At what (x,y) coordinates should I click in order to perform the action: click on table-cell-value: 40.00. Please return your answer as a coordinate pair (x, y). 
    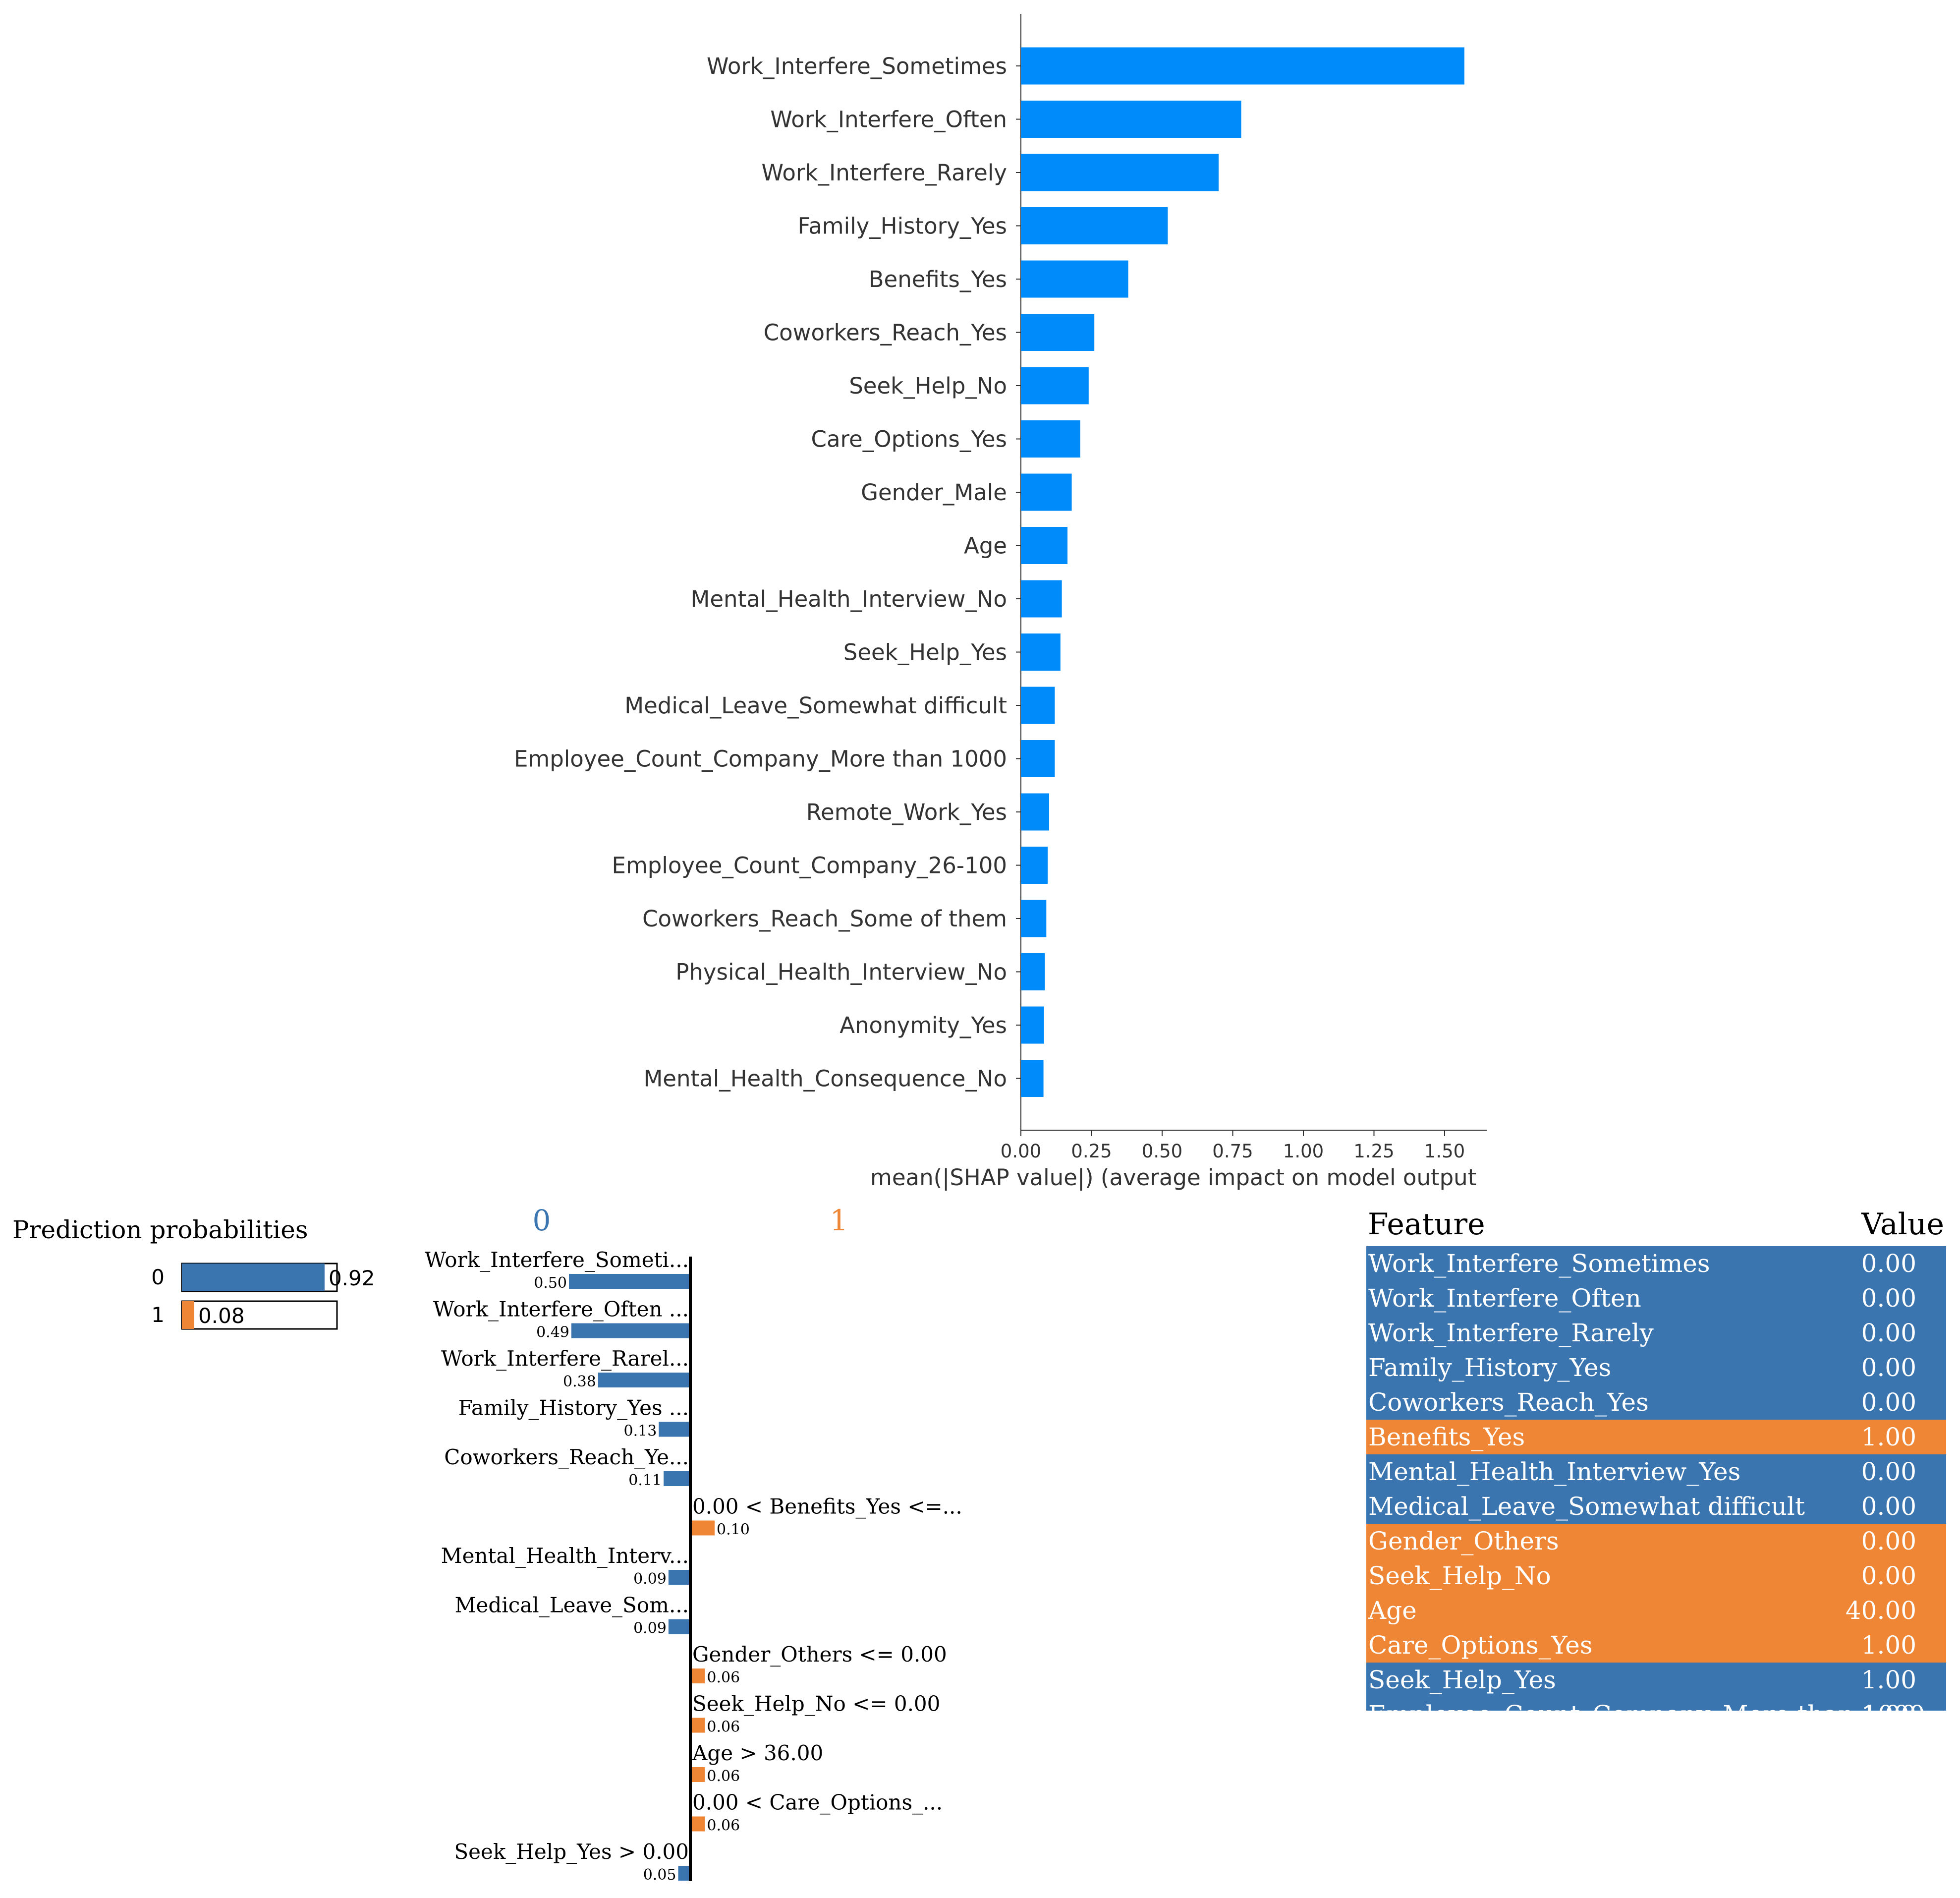
    Looking at the image, I should click on (1881, 1610).